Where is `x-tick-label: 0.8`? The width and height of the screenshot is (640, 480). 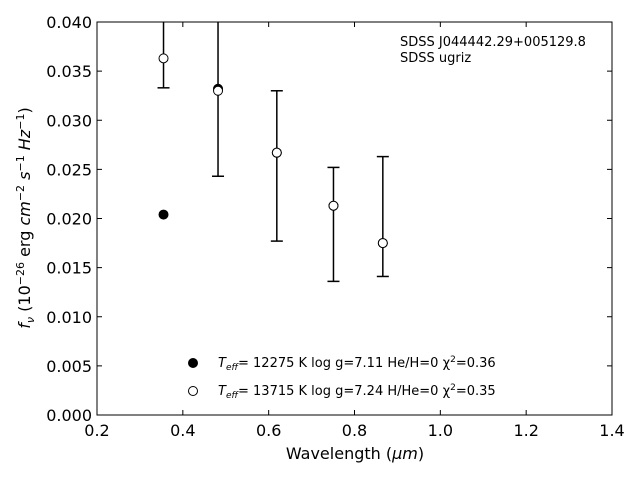 x-tick-label: 0.8 is located at coordinates (354, 430).